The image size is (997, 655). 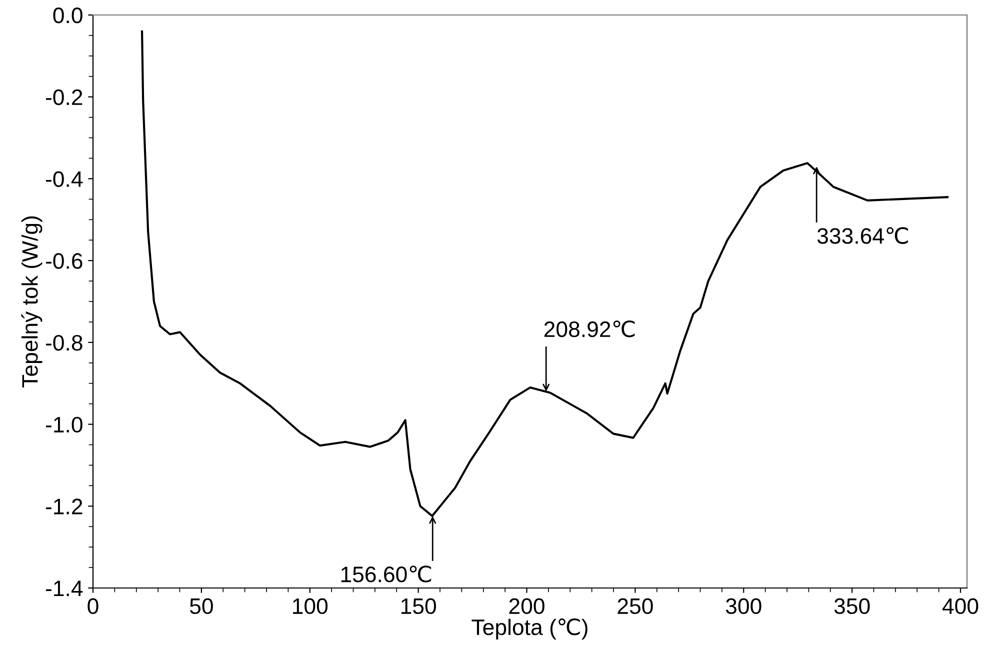 What do you see at coordinates (635, 606) in the screenshot?
I see `x-tick-label: 250` at bounding box center [635, 606].